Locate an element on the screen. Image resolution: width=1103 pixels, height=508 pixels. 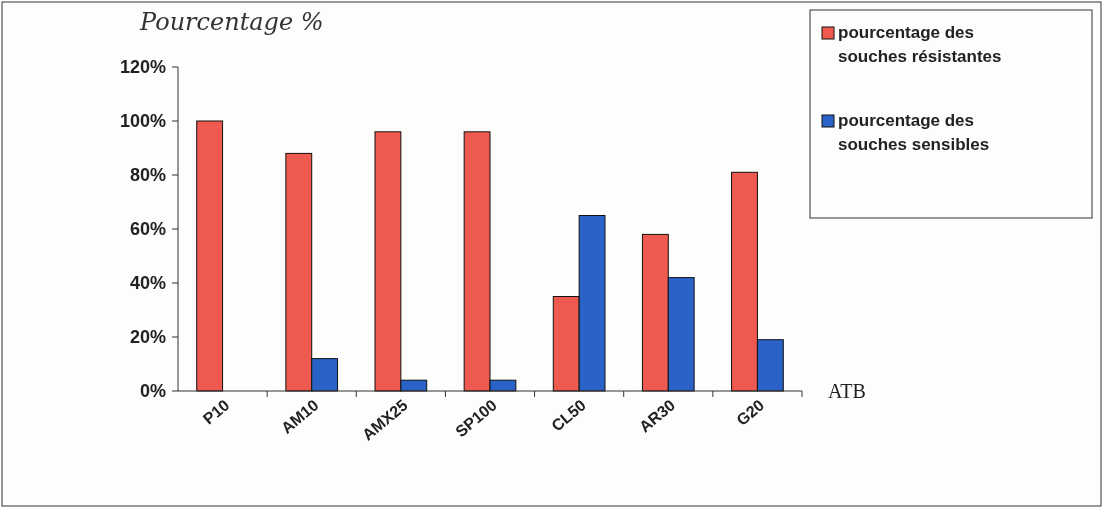
y-tick-label: 60% is located at coordinates (147, 229).